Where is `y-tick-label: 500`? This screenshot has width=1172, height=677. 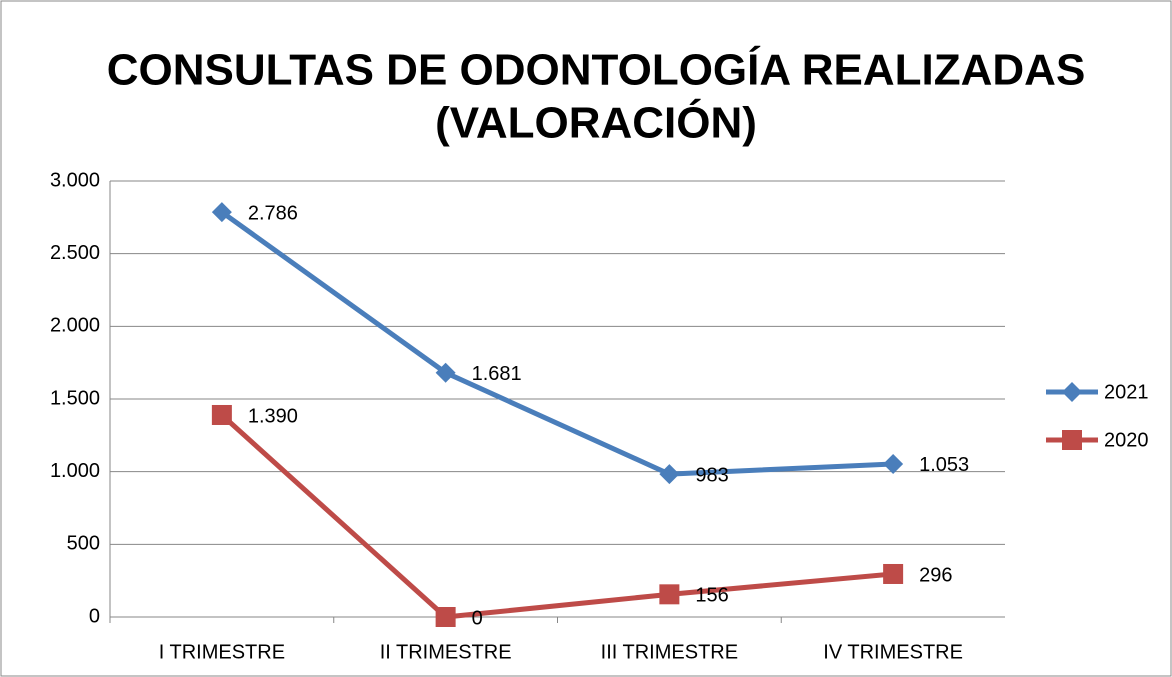
y-tick-label: 500 is located at coordinates (83, 544).